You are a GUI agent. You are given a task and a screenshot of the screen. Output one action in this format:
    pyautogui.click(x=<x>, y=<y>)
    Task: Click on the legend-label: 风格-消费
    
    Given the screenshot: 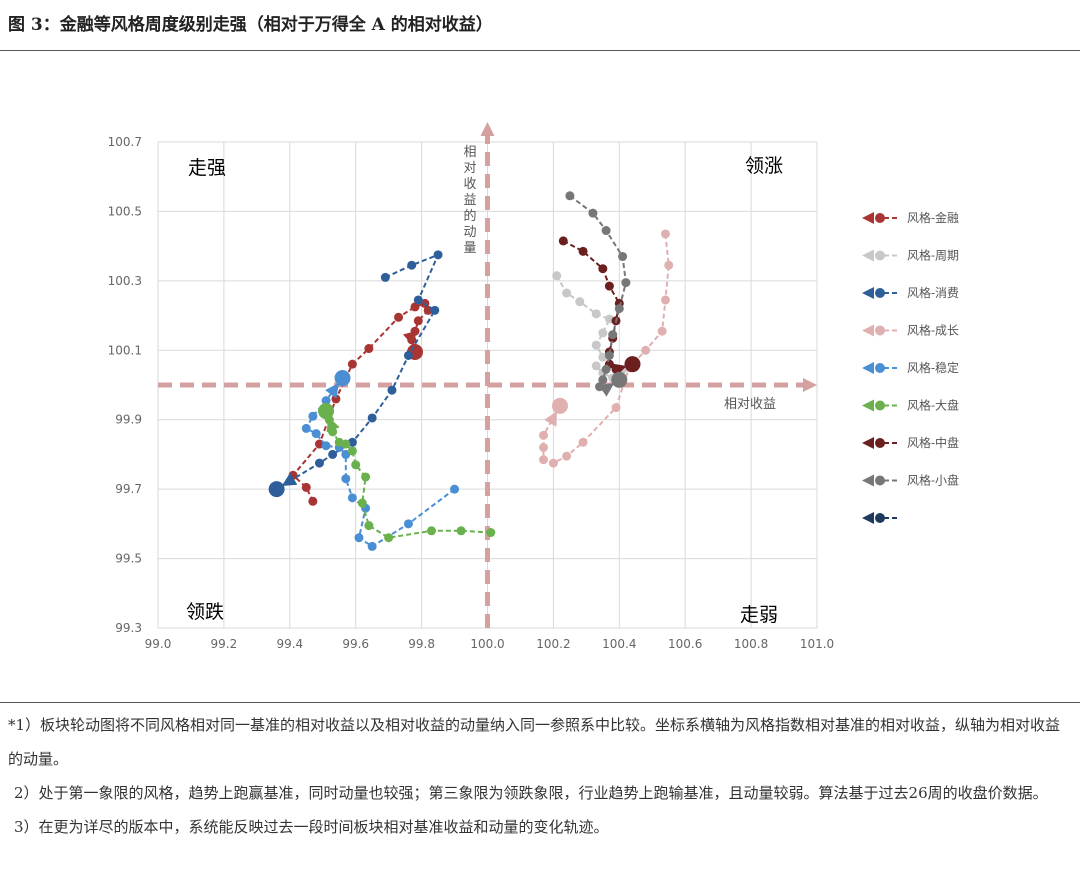 What is the action you would take?
    pyautogui.click(x=933, y=292)
    